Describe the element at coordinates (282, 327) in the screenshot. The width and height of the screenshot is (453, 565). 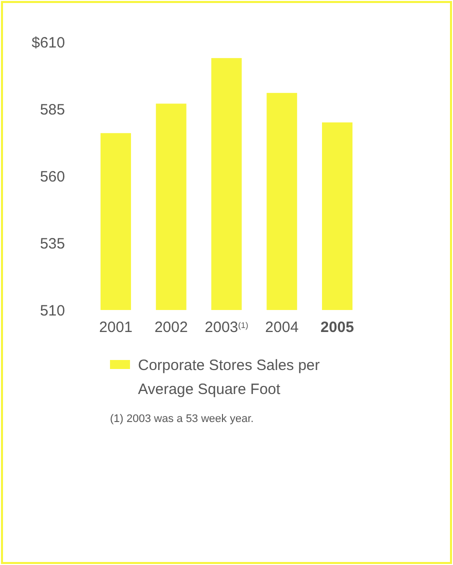
I see `x-tick-label: 2004` at that location.